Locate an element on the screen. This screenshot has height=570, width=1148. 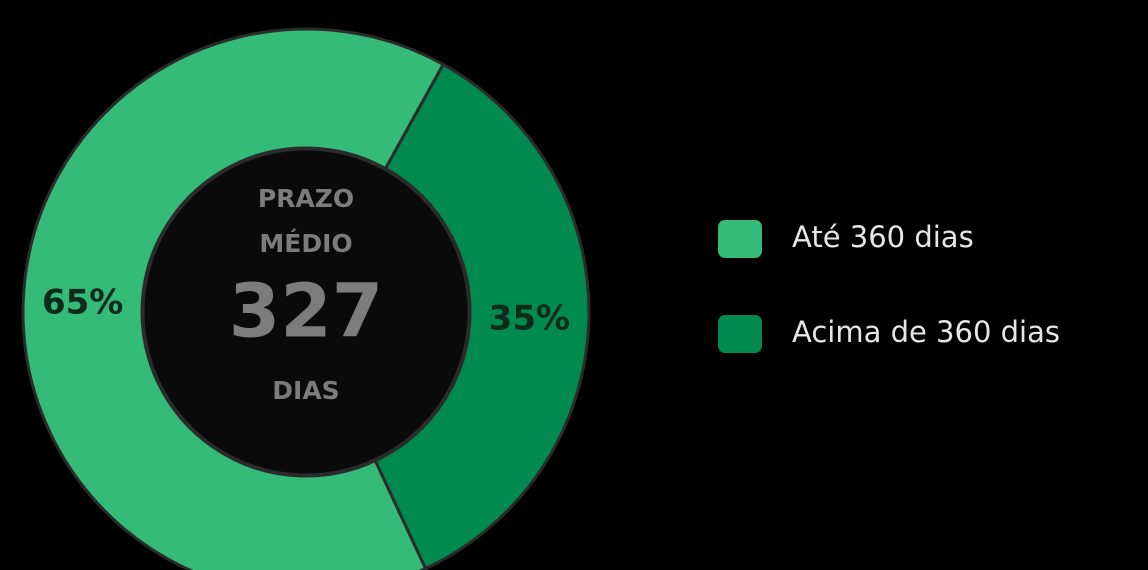
center-text: 327 is located at coordinates (306, 312).